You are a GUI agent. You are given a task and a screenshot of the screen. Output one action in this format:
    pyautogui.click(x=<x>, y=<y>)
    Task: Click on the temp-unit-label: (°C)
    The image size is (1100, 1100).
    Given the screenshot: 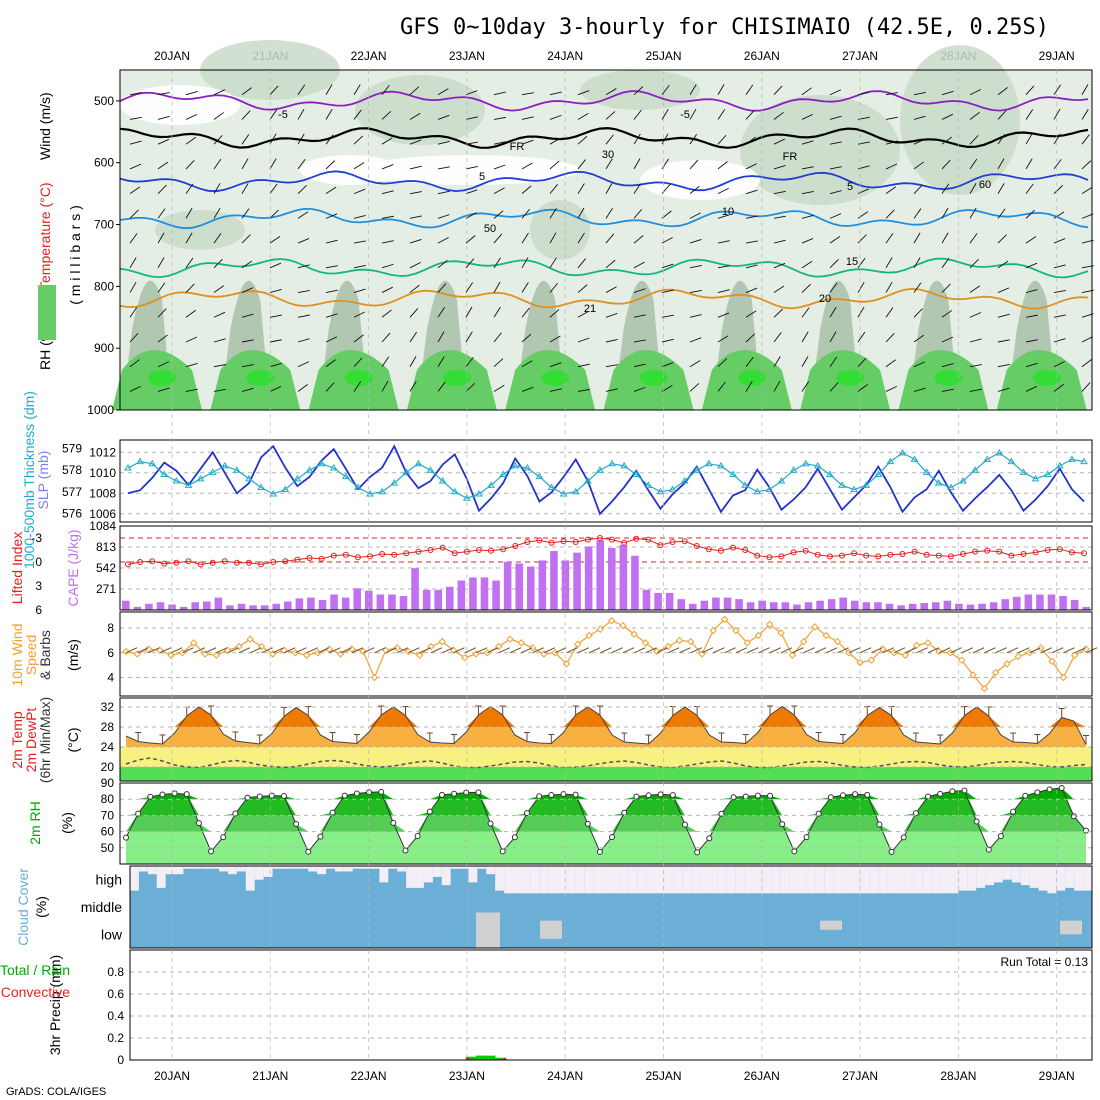 What is the action you would take?
    pyautogui.click(x=73, y=739)
    